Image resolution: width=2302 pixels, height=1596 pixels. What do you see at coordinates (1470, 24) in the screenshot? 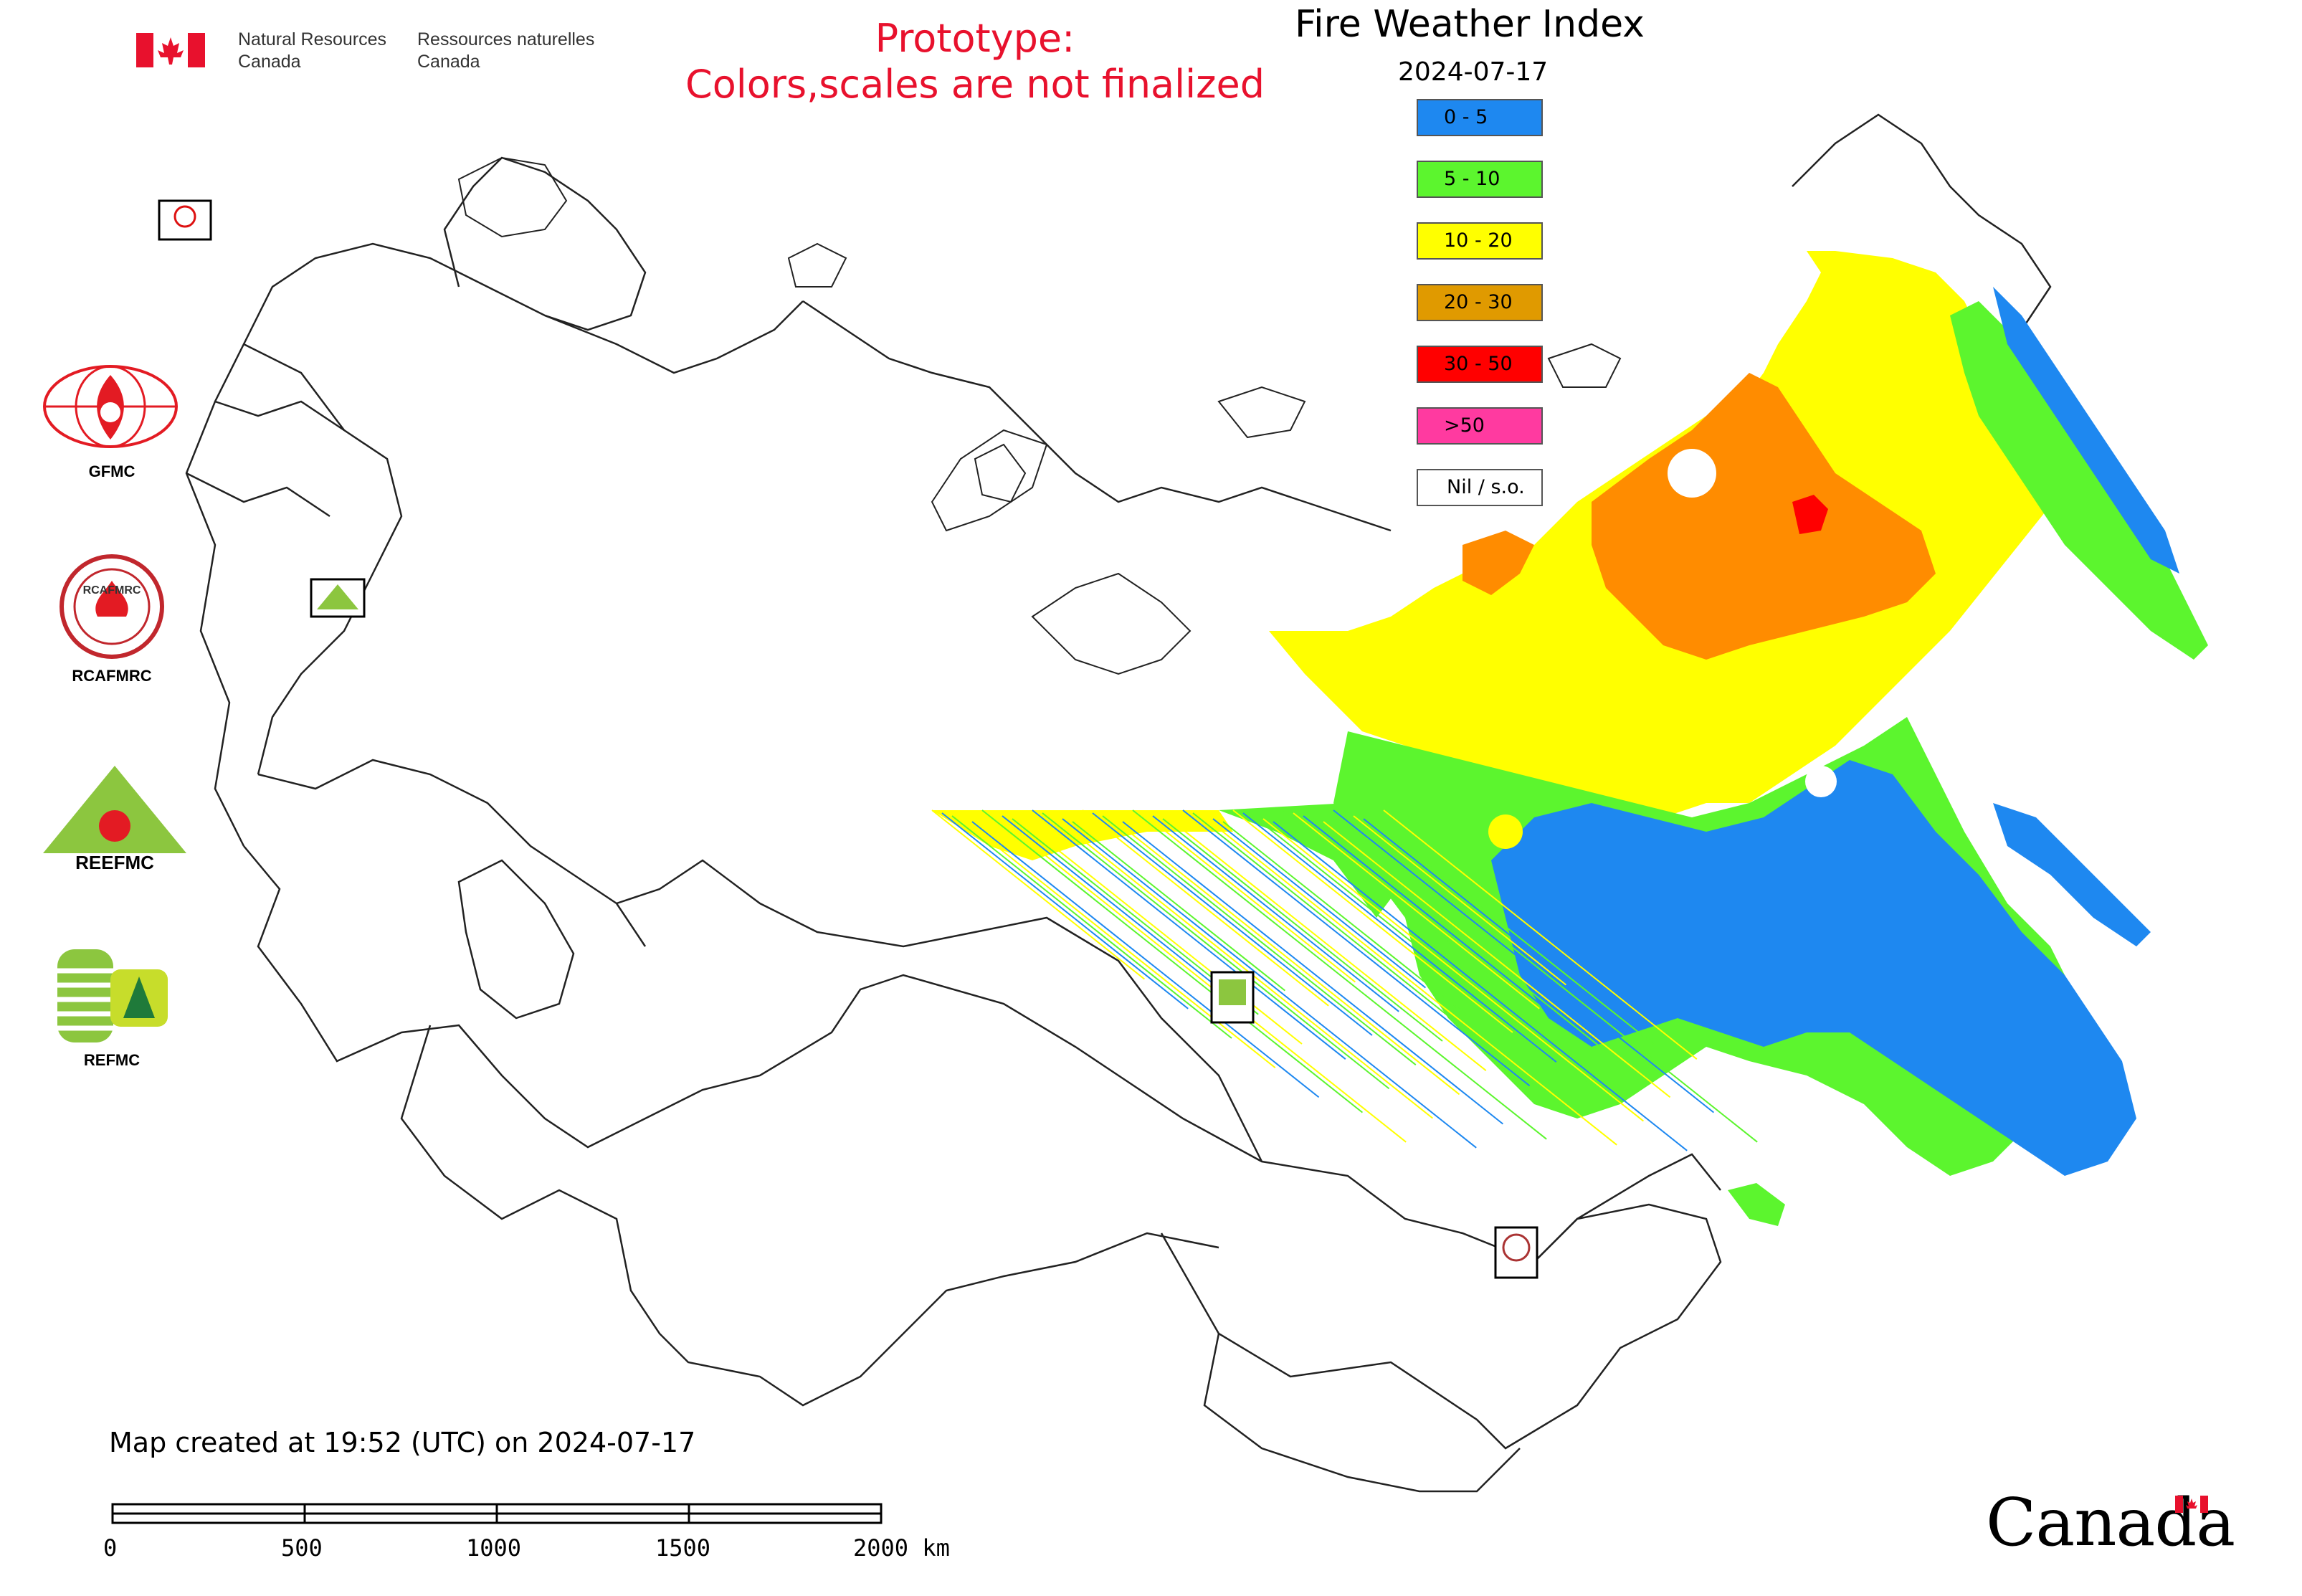
I see `legend-title: Fire Weather Index` at bounding box center [1470, 24].